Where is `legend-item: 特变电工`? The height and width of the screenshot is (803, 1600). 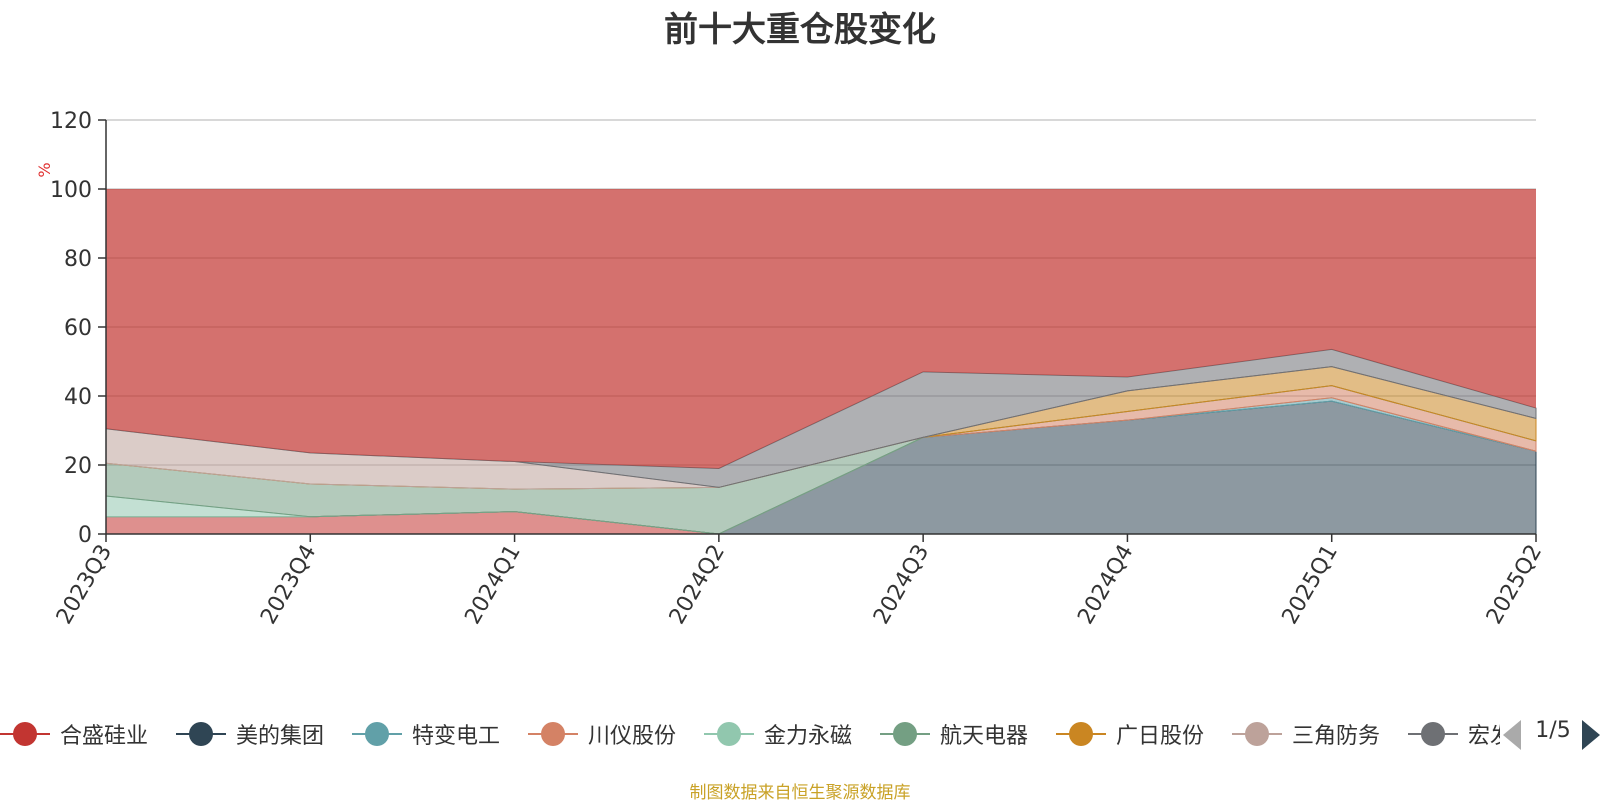 legend-item: 特变电工 is located at coordinates (426, 734).